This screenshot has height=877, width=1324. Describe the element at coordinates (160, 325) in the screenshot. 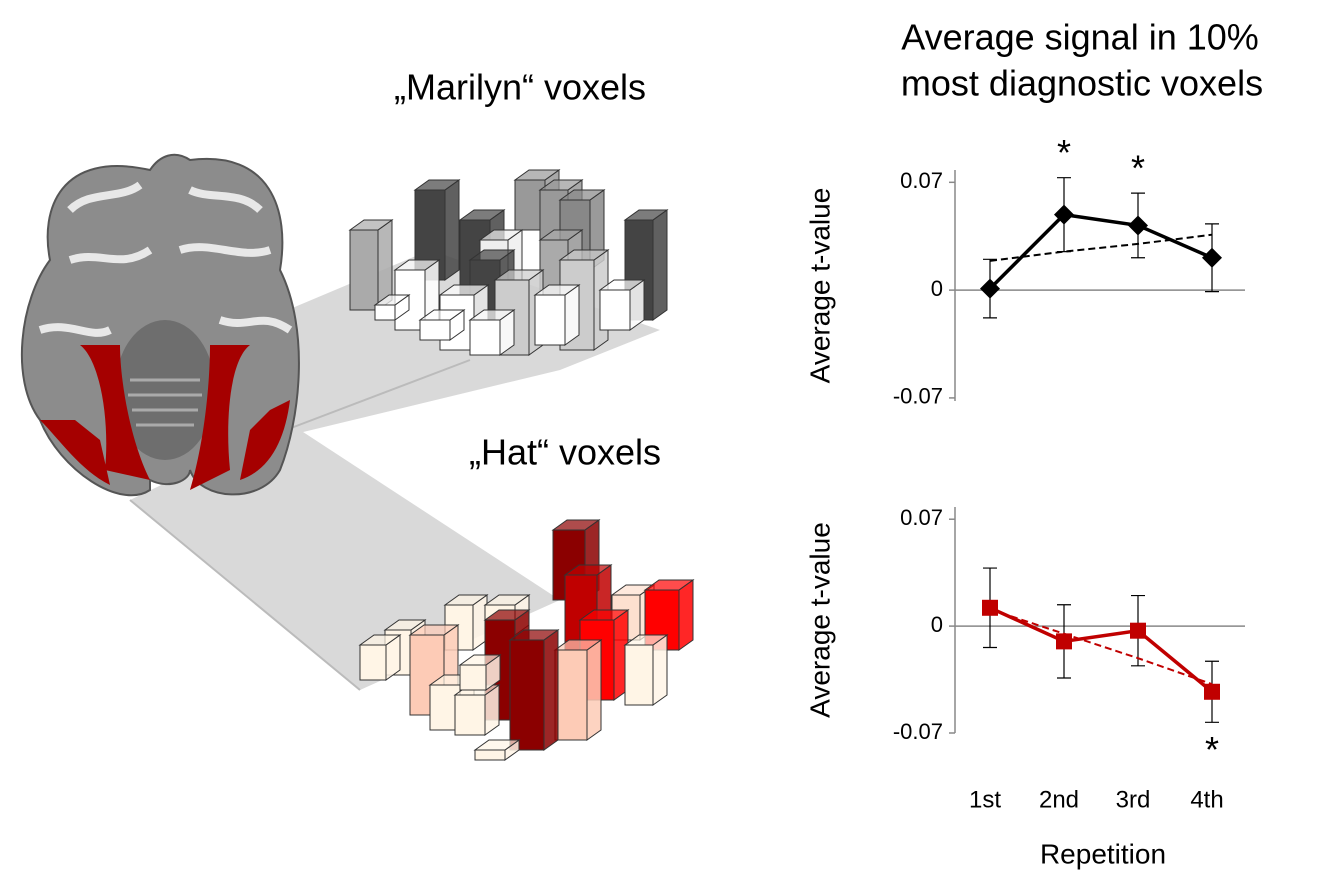

I see `brain` at that location.